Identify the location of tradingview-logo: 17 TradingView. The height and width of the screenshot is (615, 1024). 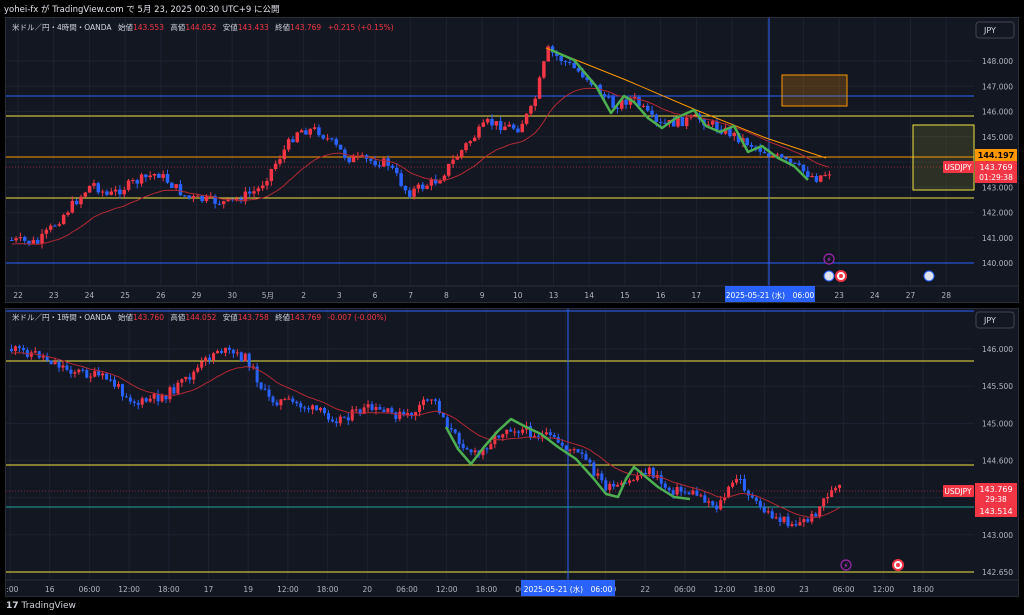
(41, 606).